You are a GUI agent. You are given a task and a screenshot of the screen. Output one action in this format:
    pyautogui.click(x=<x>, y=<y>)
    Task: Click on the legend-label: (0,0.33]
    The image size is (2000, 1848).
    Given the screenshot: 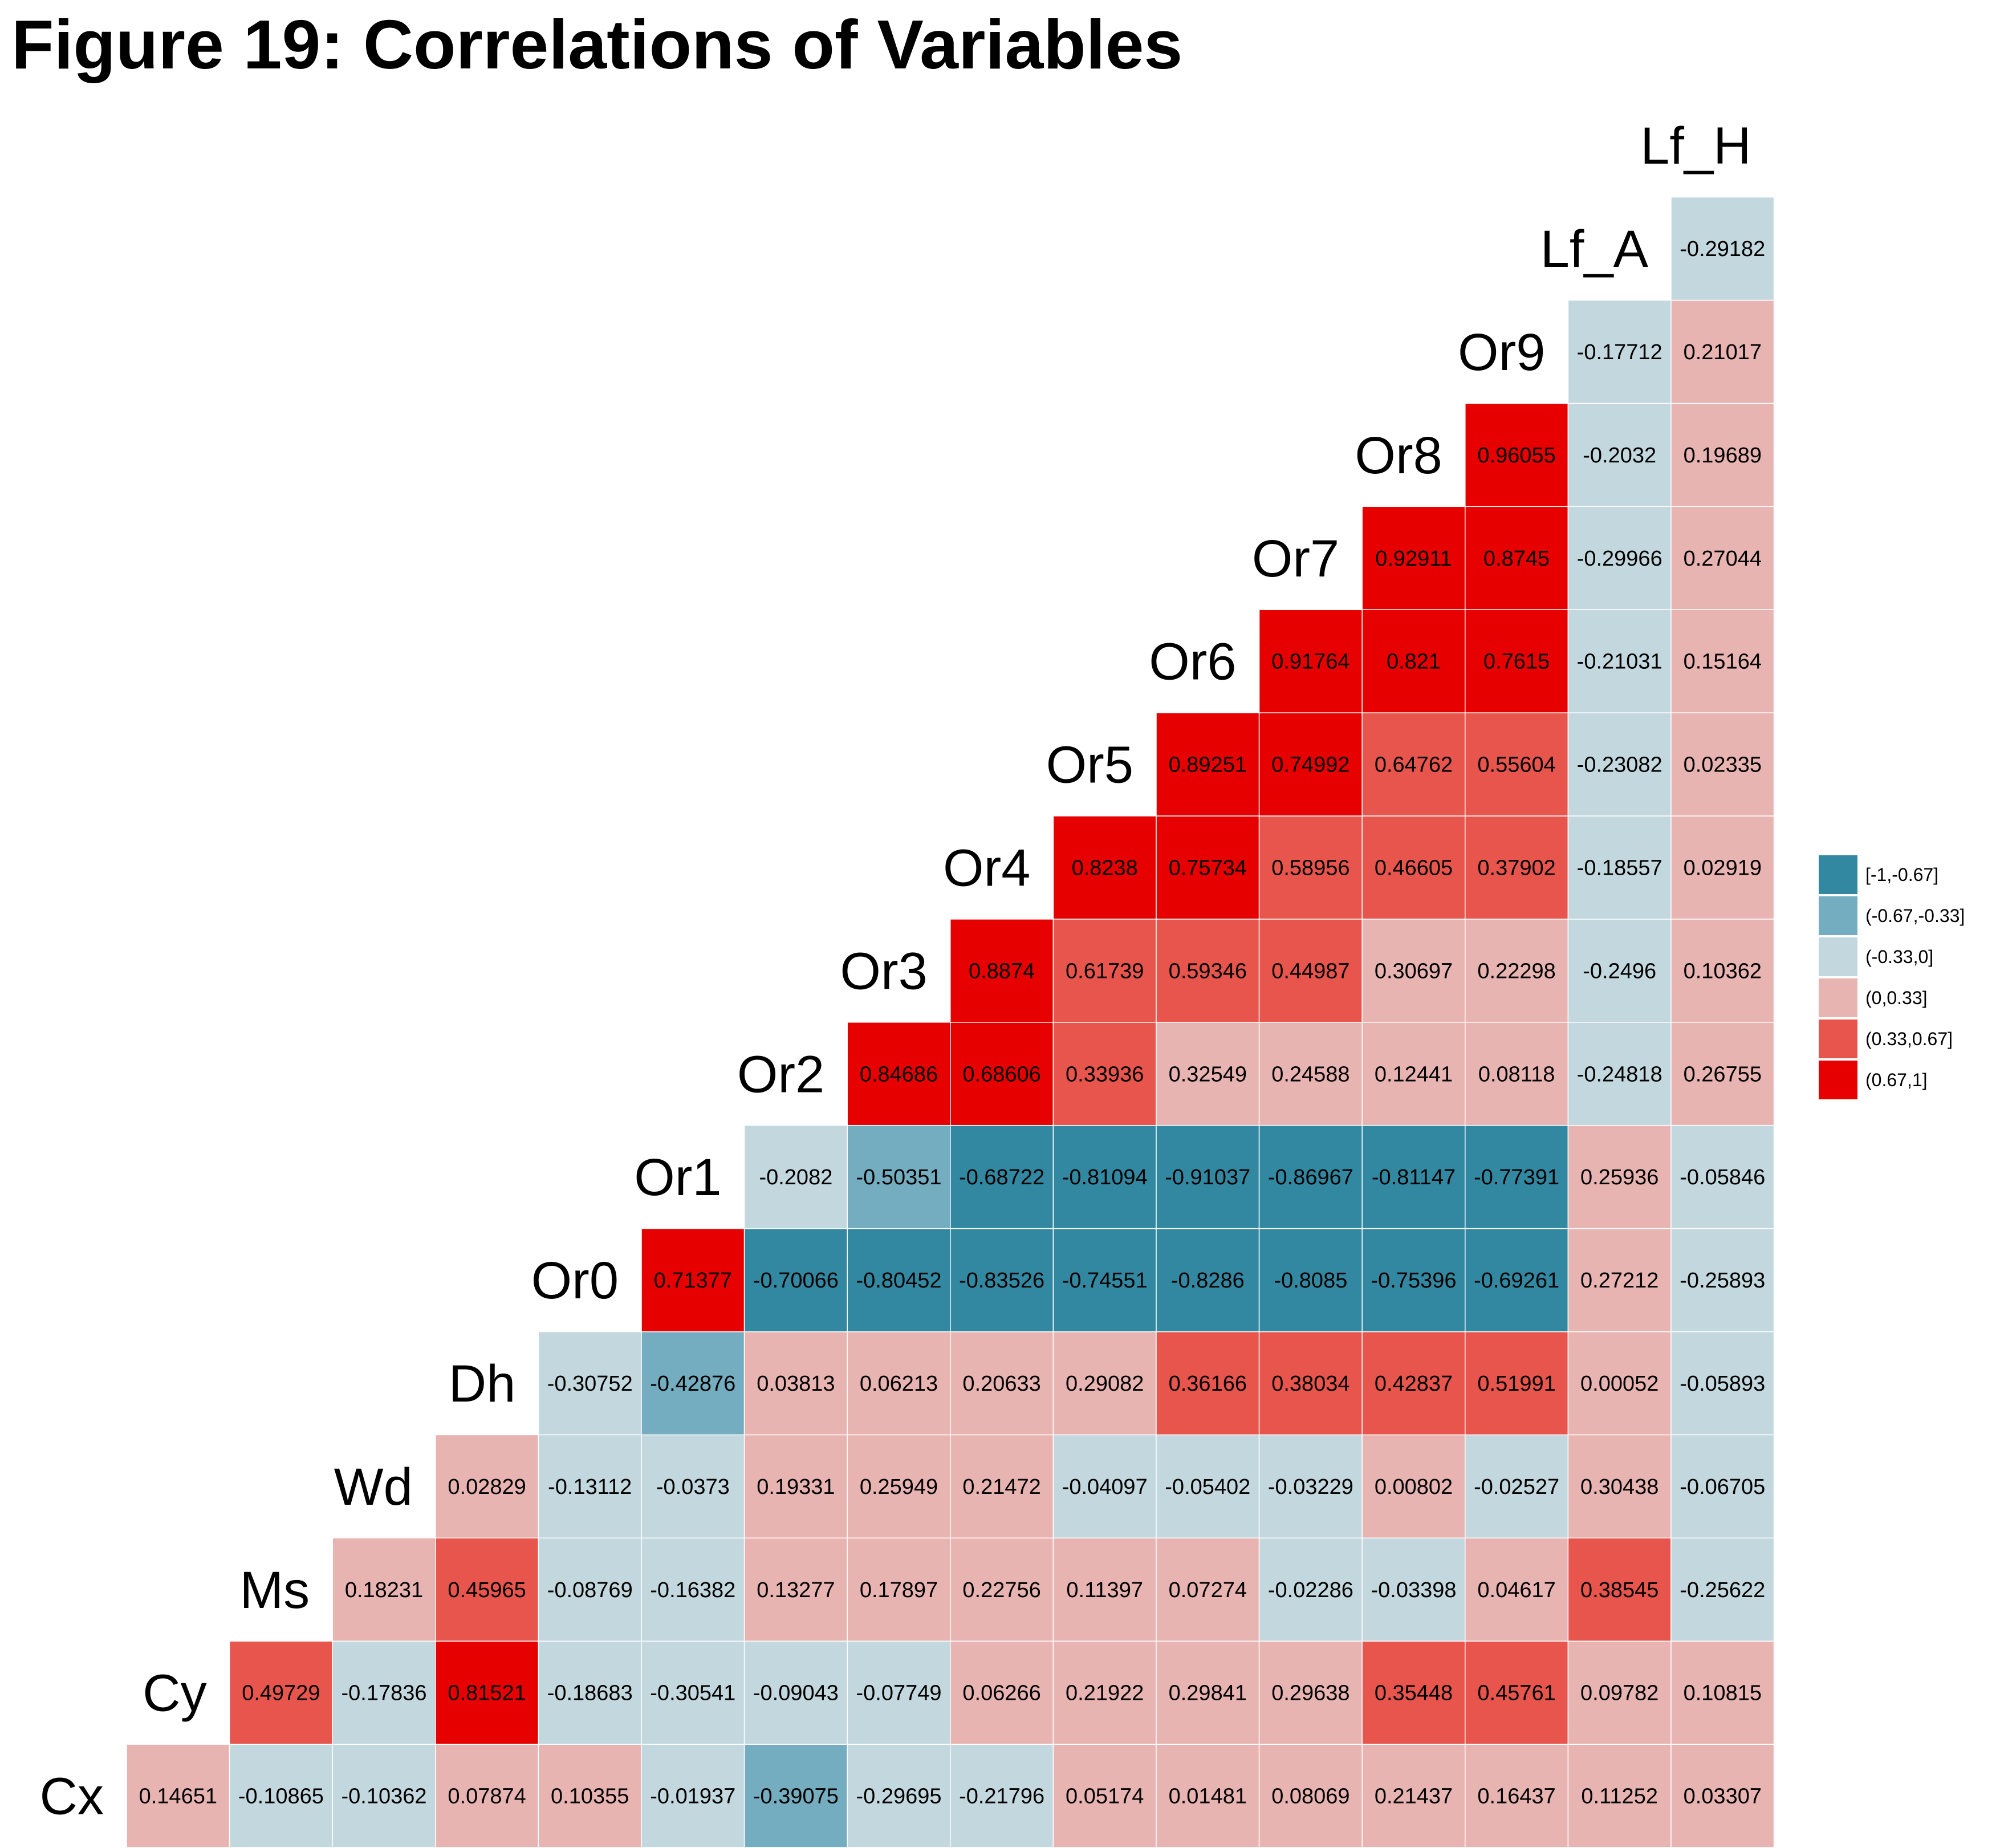 What is the action you would take?
    pyautogui.click(x=1896, y=998)
    